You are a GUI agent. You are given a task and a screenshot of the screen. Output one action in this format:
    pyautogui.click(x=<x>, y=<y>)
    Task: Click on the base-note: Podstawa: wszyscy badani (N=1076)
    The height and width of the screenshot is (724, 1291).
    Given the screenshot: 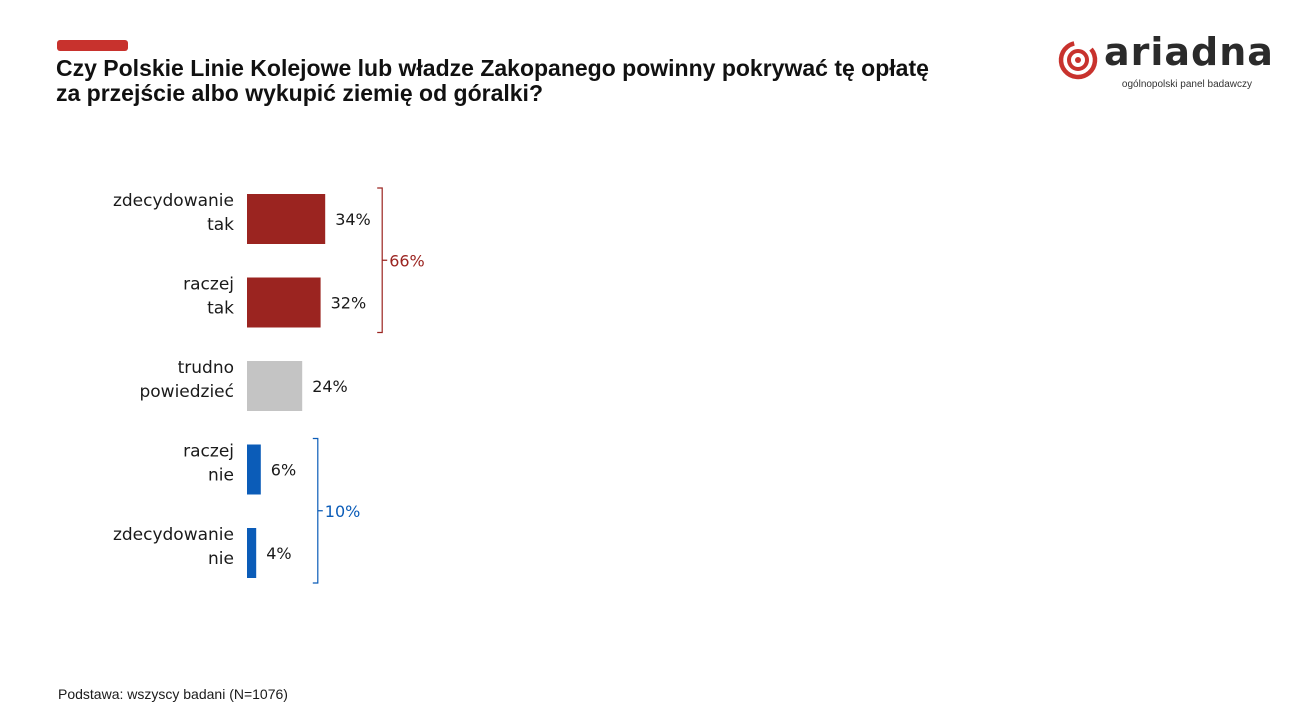 What is the action you would take?
    pyautogui.click(x=173, y=694)
    